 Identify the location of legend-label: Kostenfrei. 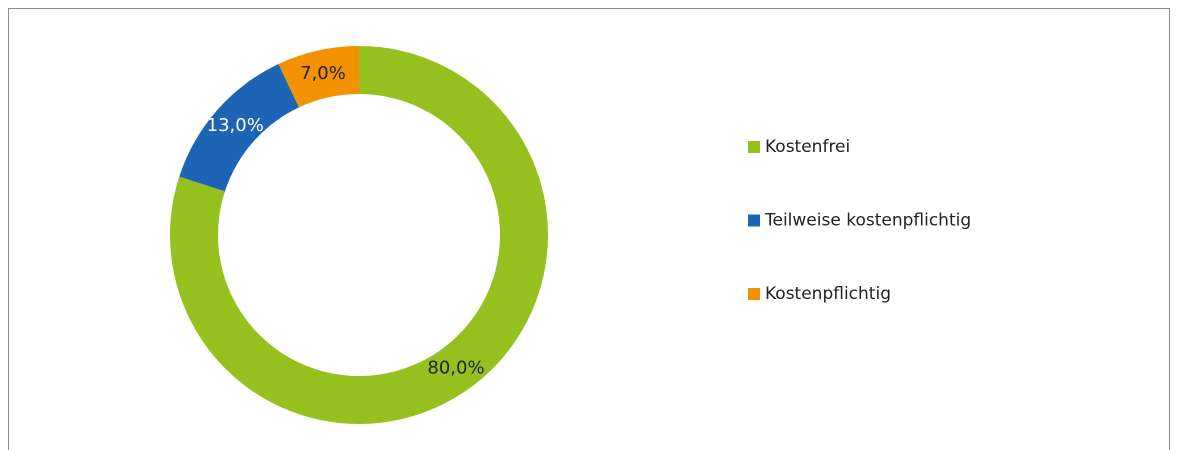
(807, 147).